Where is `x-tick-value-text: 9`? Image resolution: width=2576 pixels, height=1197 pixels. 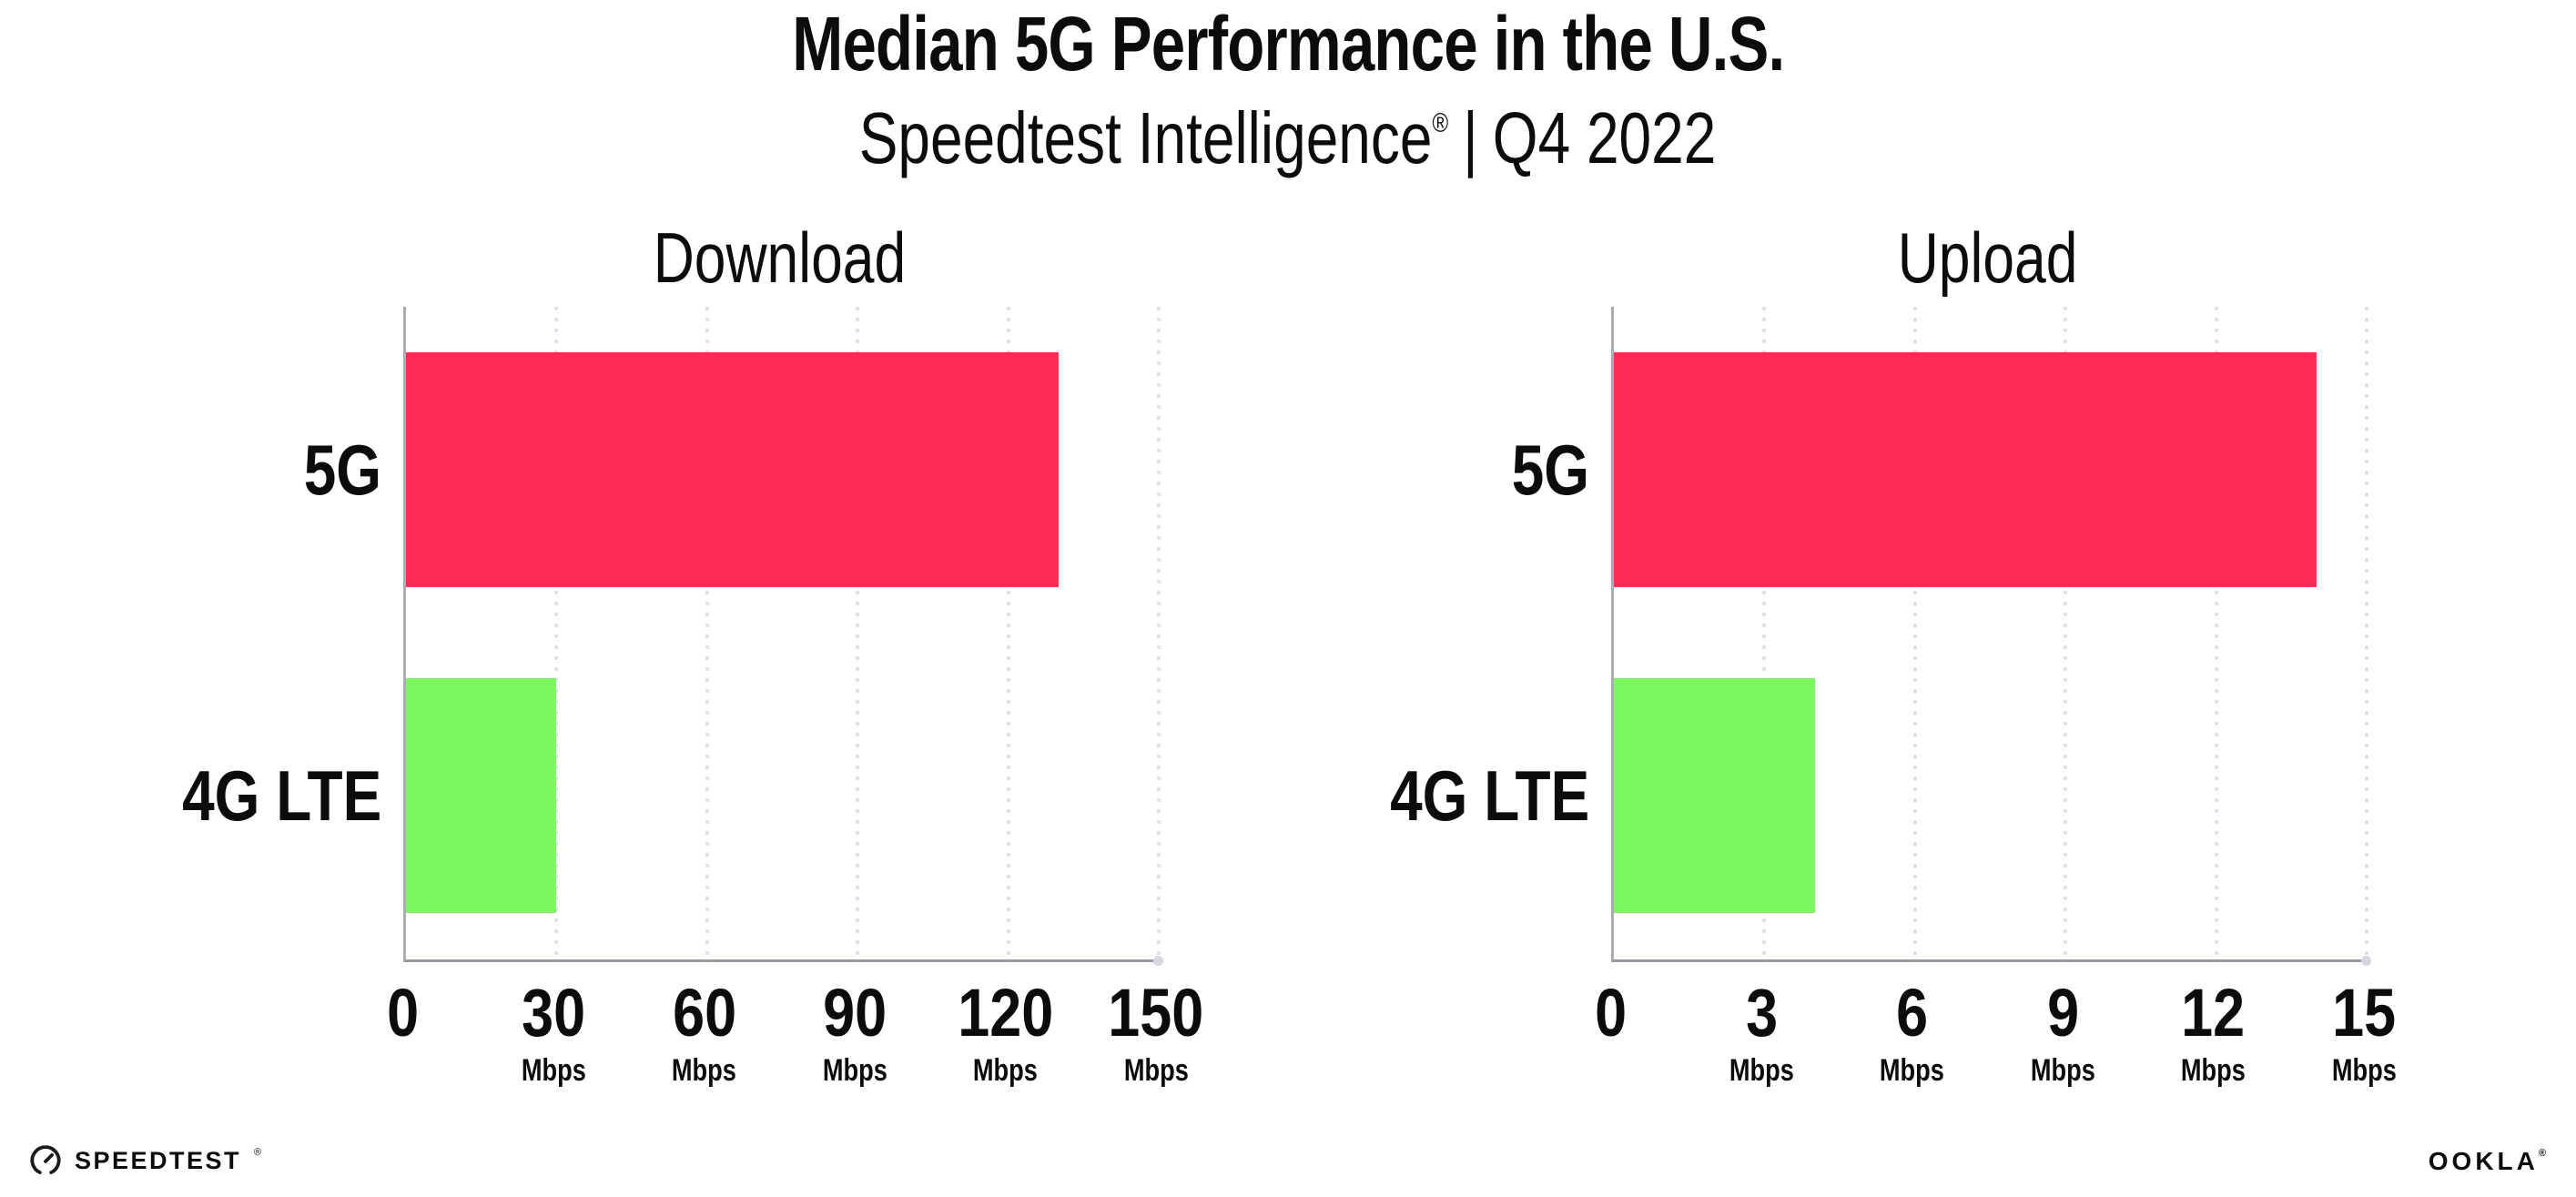
x-tick-value-text: 9 is located at coordinates (2062, 1012).